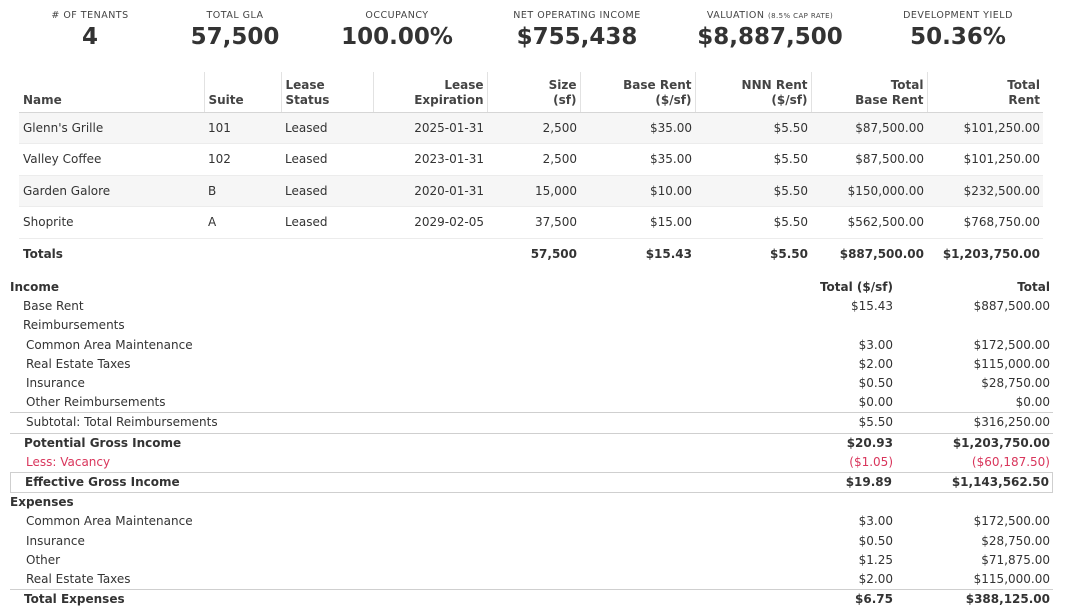  I want to click on vacancy-row: Less: Vacancy ($1.05) ($60,187.50), so click(531, 462).